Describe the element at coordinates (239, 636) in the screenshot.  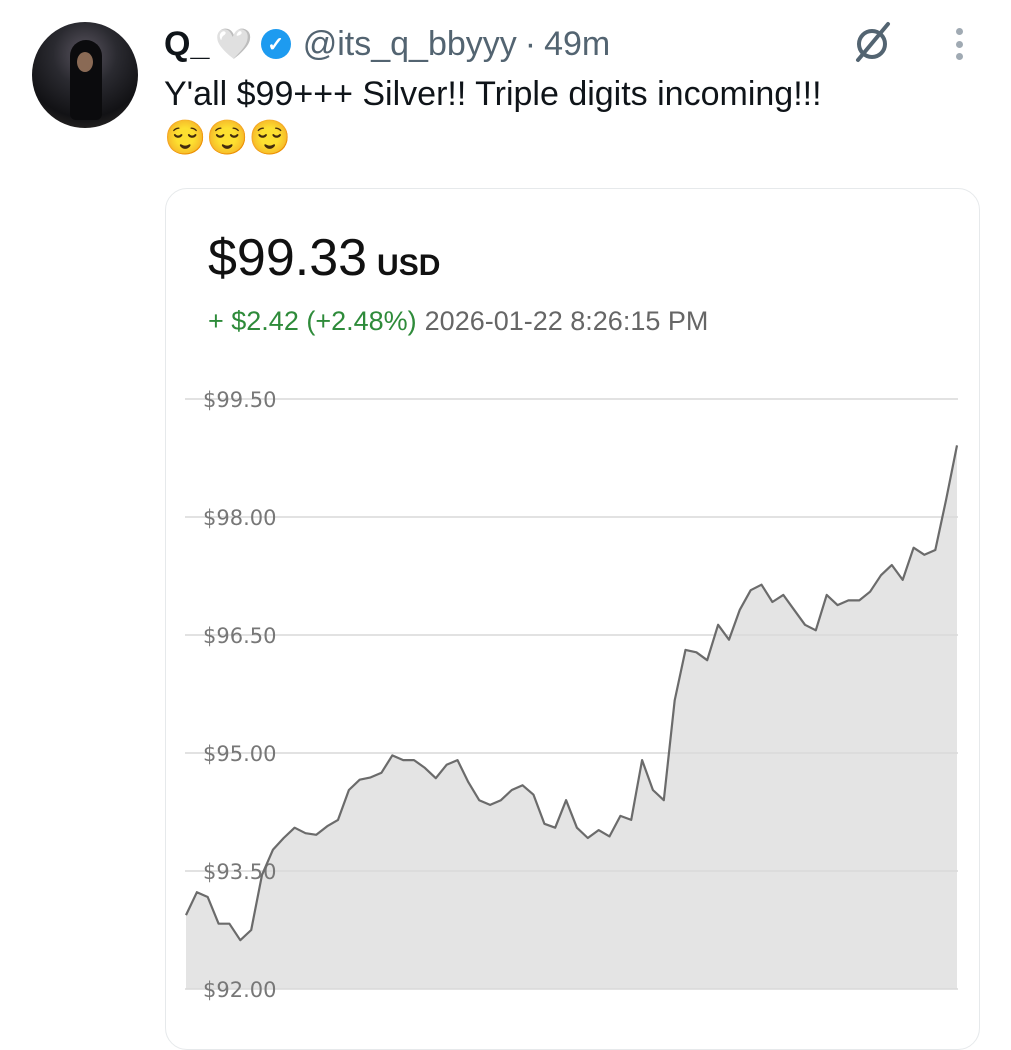
I see `y-tick-label: $96.50` at that location.